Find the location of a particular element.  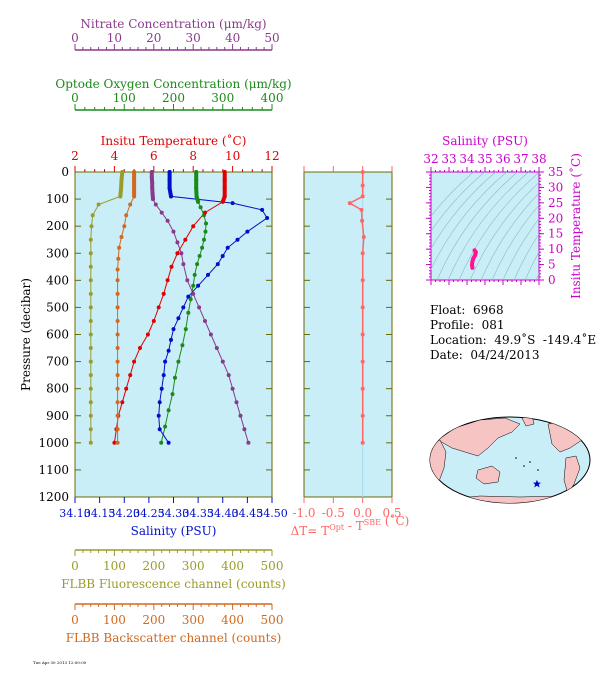

pressure-tick-label: 0 is located at coordinates (65, 172).